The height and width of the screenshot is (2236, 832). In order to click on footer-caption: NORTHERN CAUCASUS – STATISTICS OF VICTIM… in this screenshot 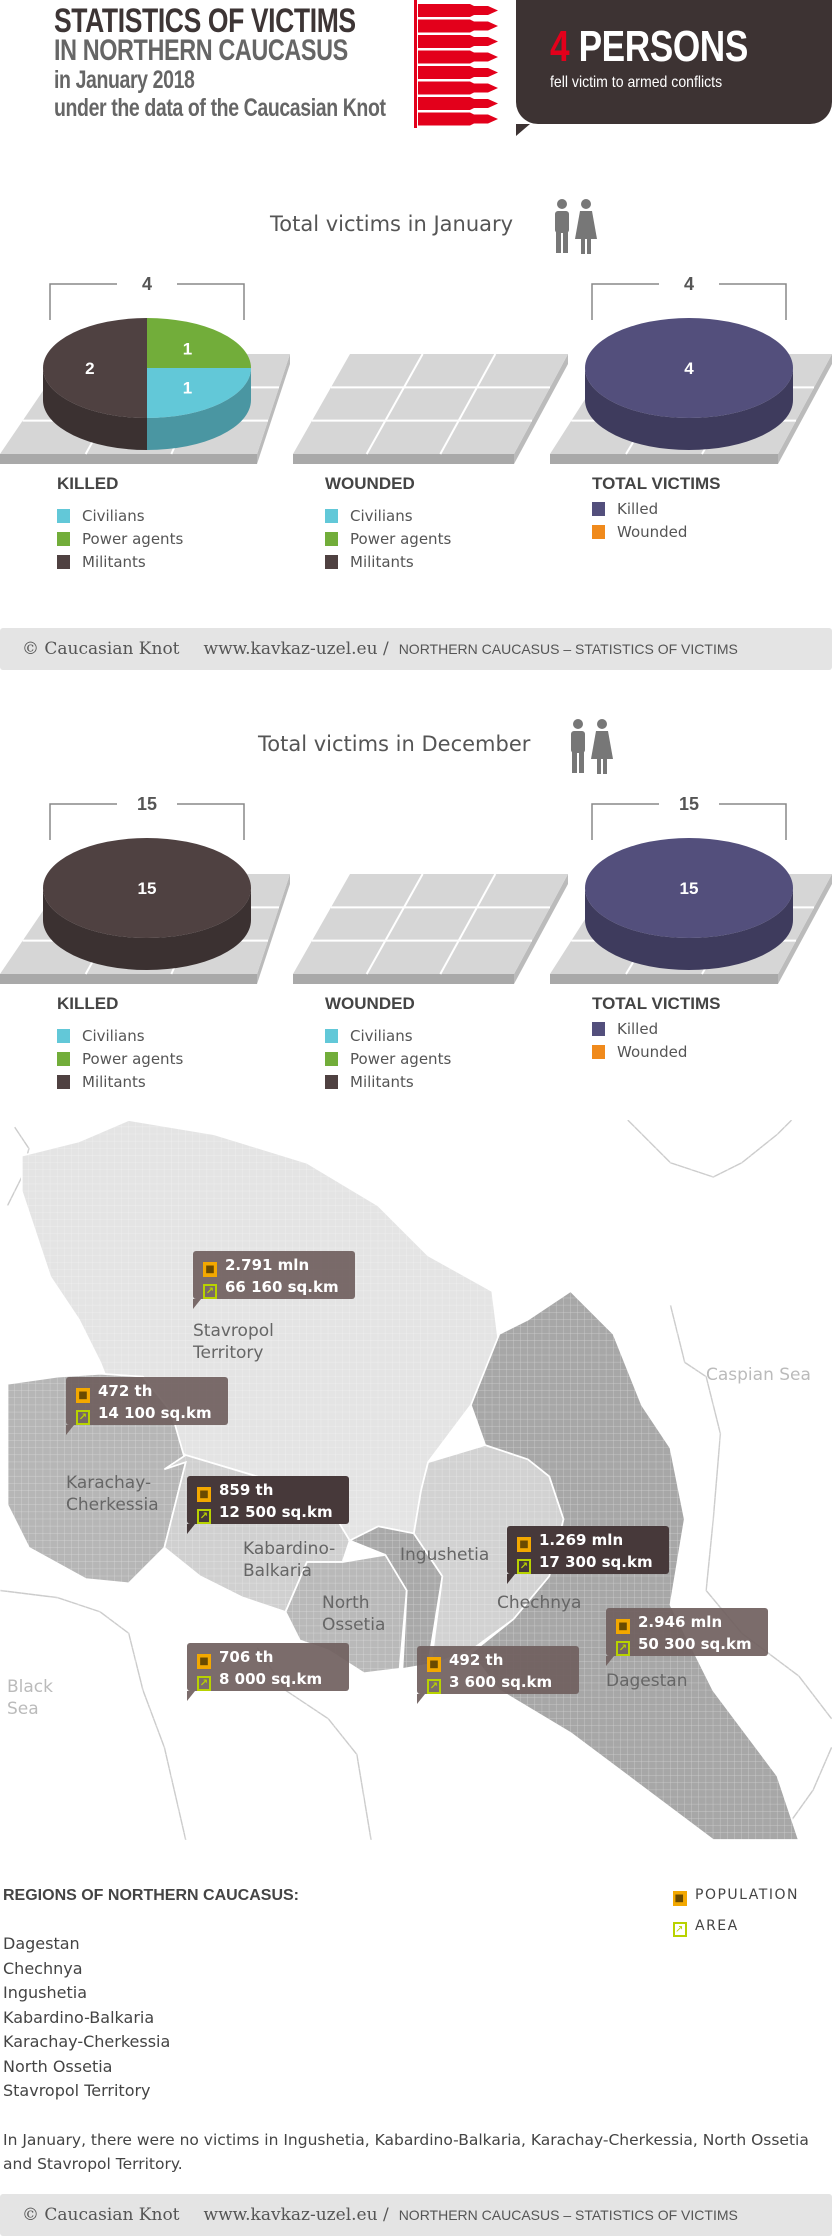, I will do `click(568, 649)`.